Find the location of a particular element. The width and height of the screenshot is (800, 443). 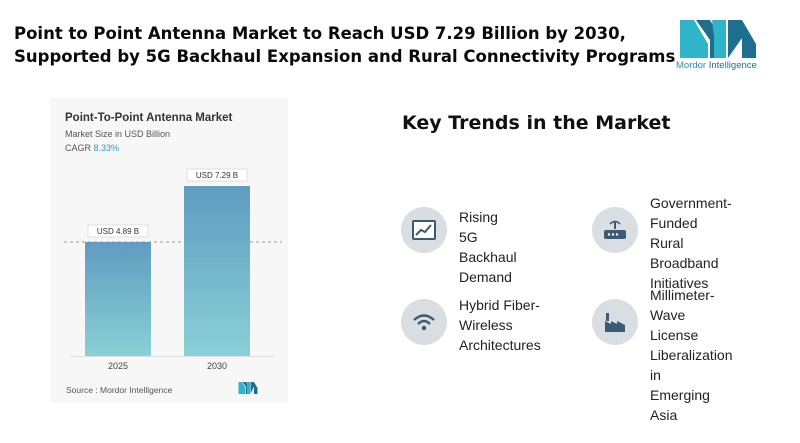

key-trends-title: Key Trends in the Market is located at coordinates (536, 123).